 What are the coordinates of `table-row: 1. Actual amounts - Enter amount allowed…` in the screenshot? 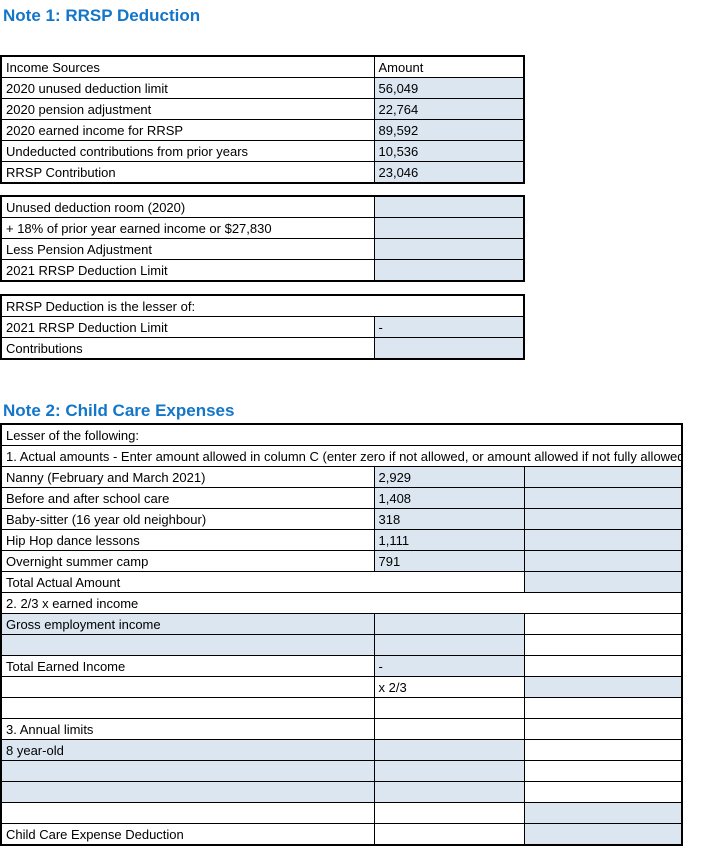 It's located at (341, 456).